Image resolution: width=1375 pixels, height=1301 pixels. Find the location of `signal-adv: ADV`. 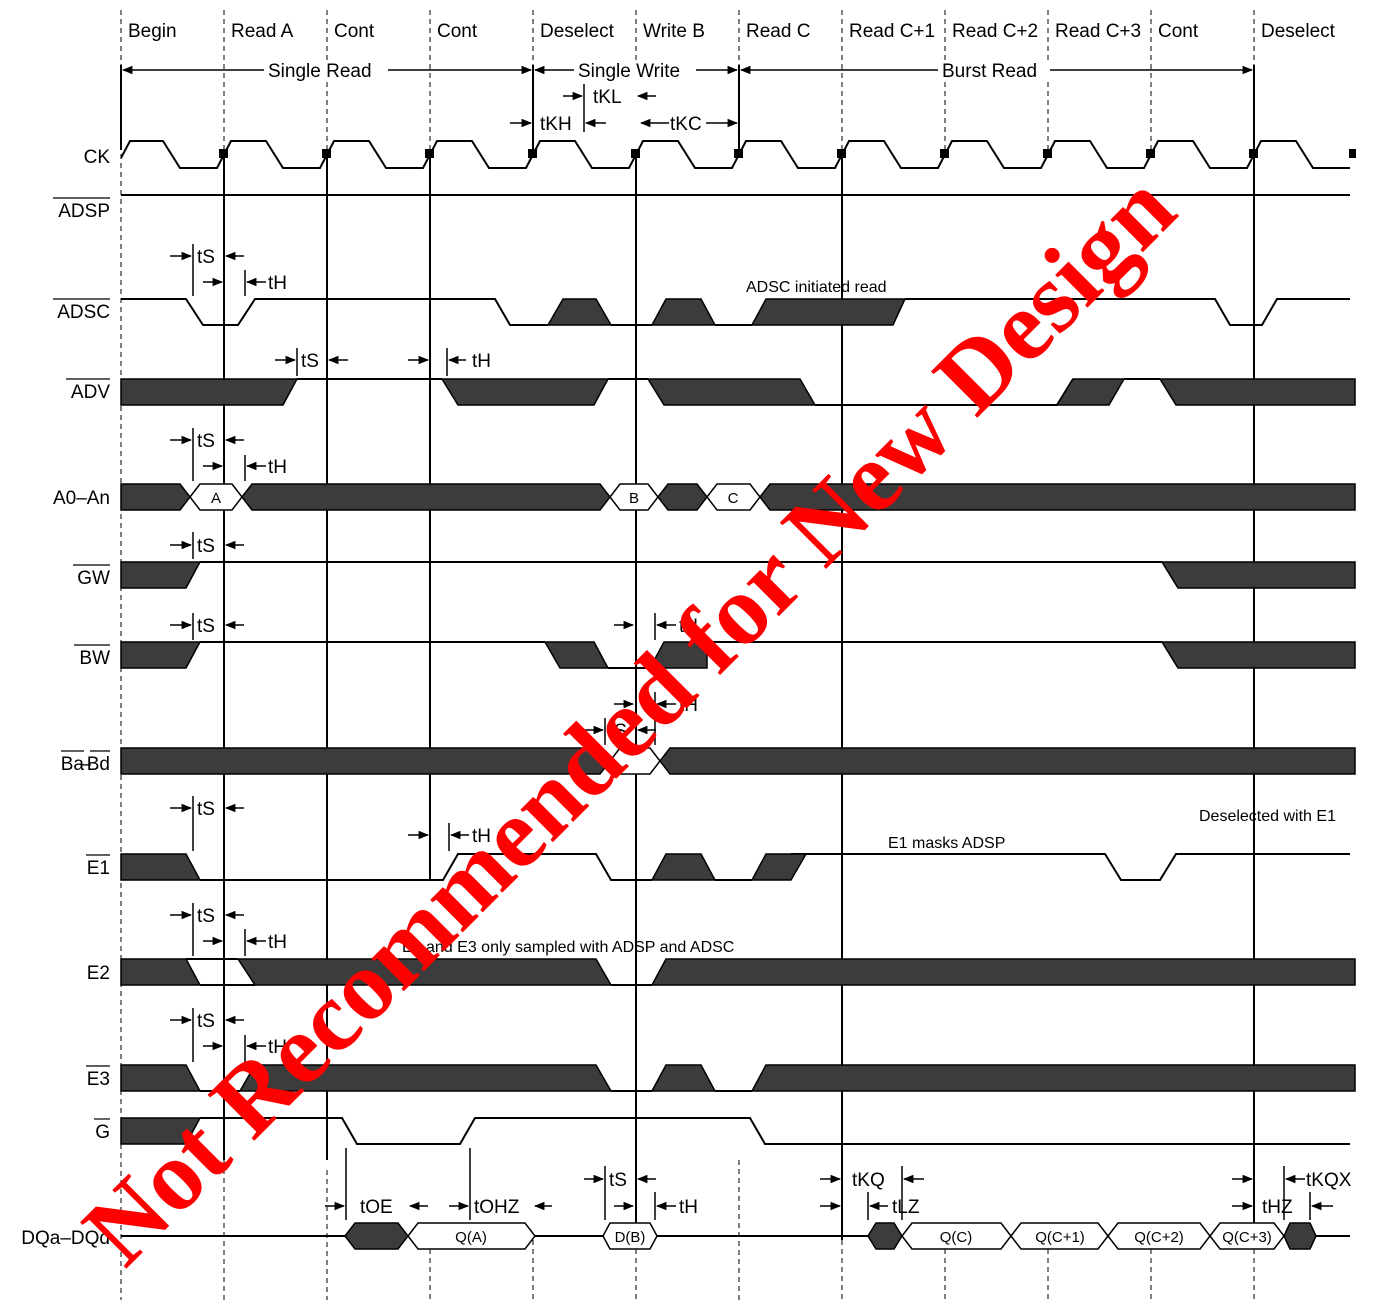

signal-adv: ADV is located at coordinates (90, 392).